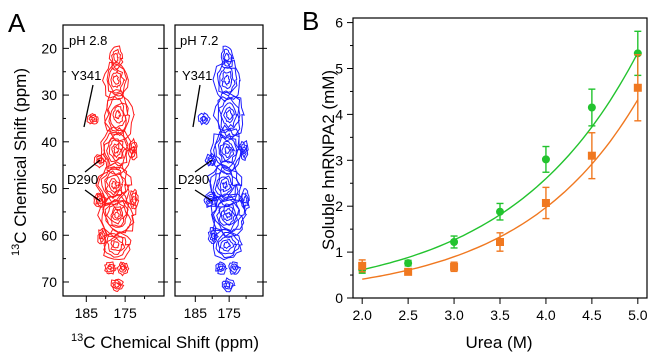 This screenshot has height=356, width=660. What do you see at coordinates (408, 315) in the screenshot?
I see `x-tick-label: 2.5` at bounding box center [408, 315].